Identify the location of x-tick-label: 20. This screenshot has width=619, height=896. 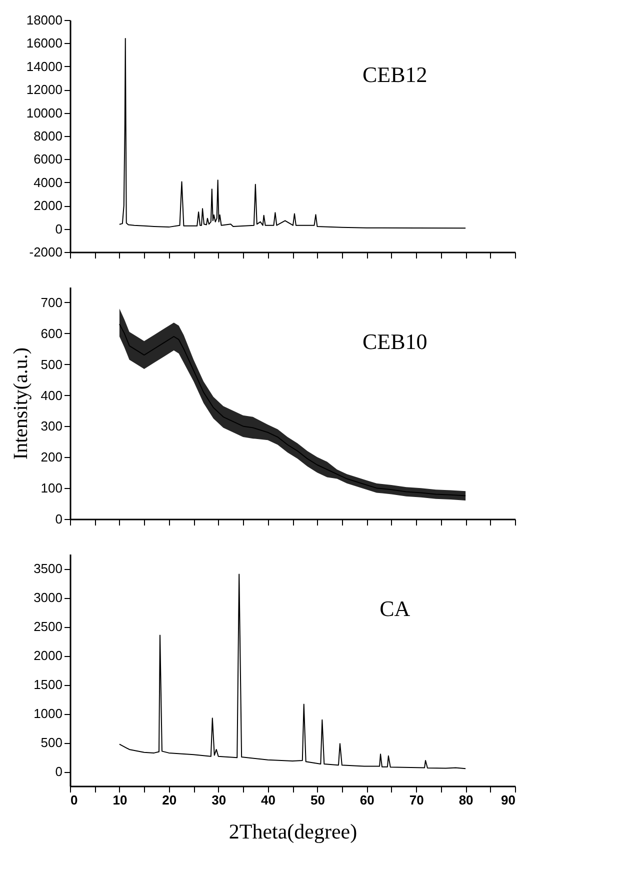
(169, 800).